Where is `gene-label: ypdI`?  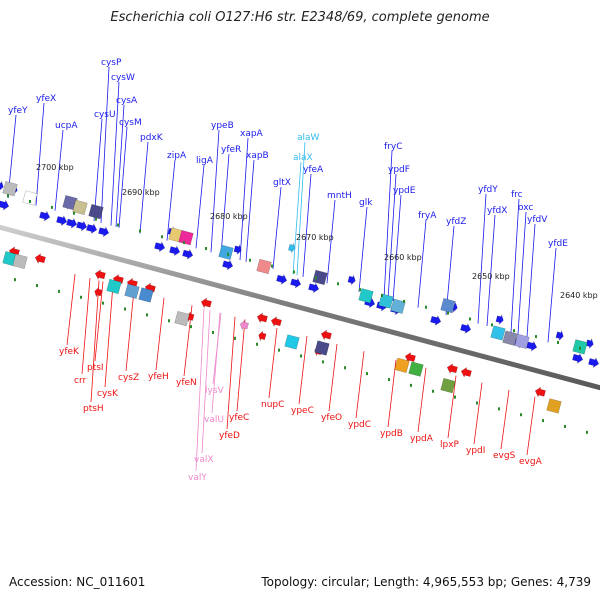
gene-label: ypdI is located at coordinates (475, 451).